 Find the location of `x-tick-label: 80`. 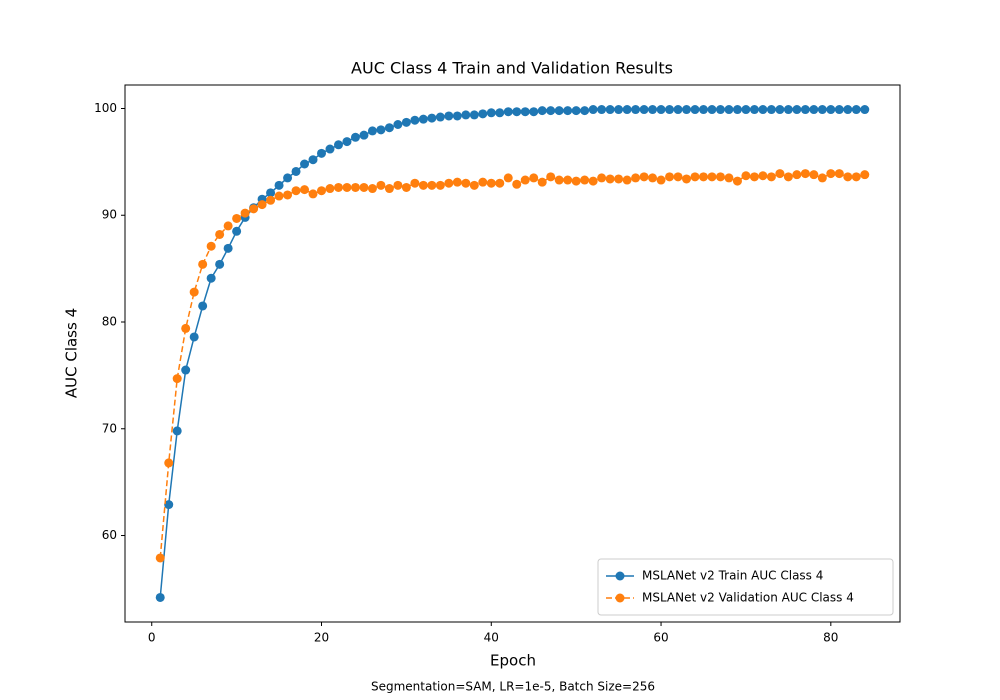

x-tick-label: 80 is located at coordinates (830, 638).